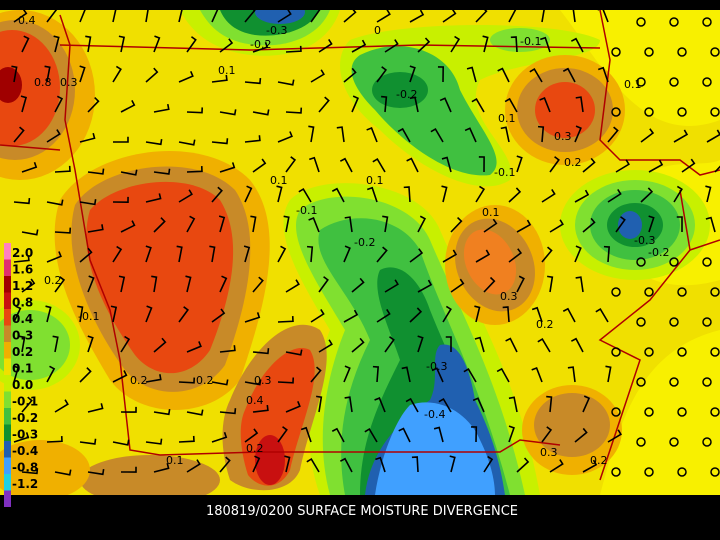  I want to click on legend-label: 0.4, so click(22, 319).